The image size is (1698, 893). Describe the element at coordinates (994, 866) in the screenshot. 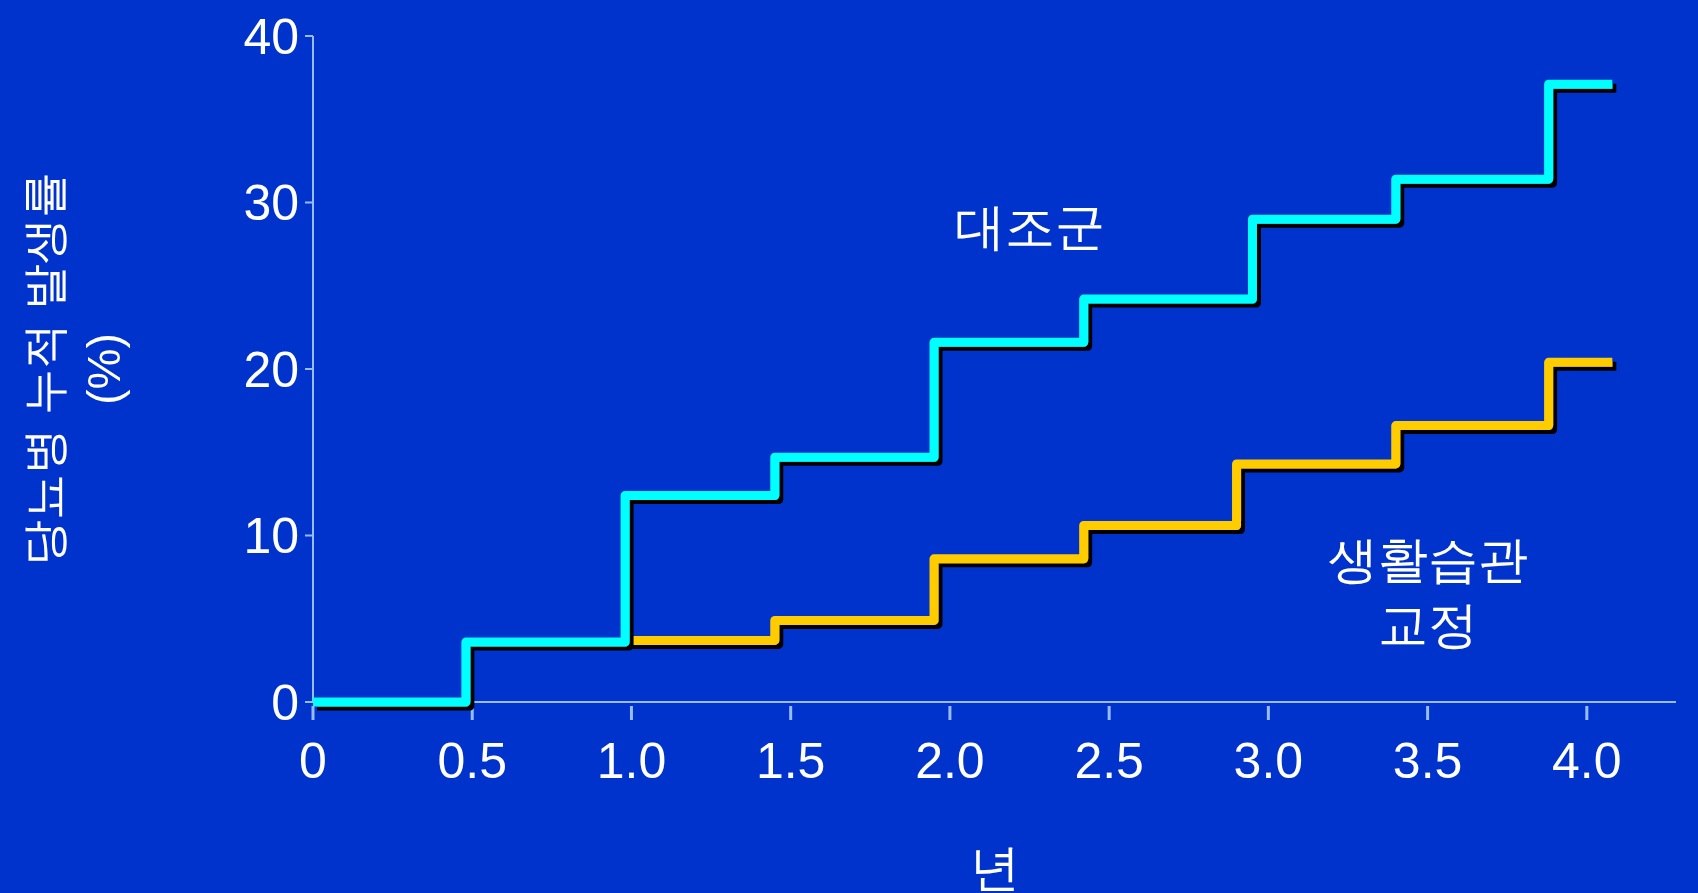

I see `x-axis-title: 년` at that location.